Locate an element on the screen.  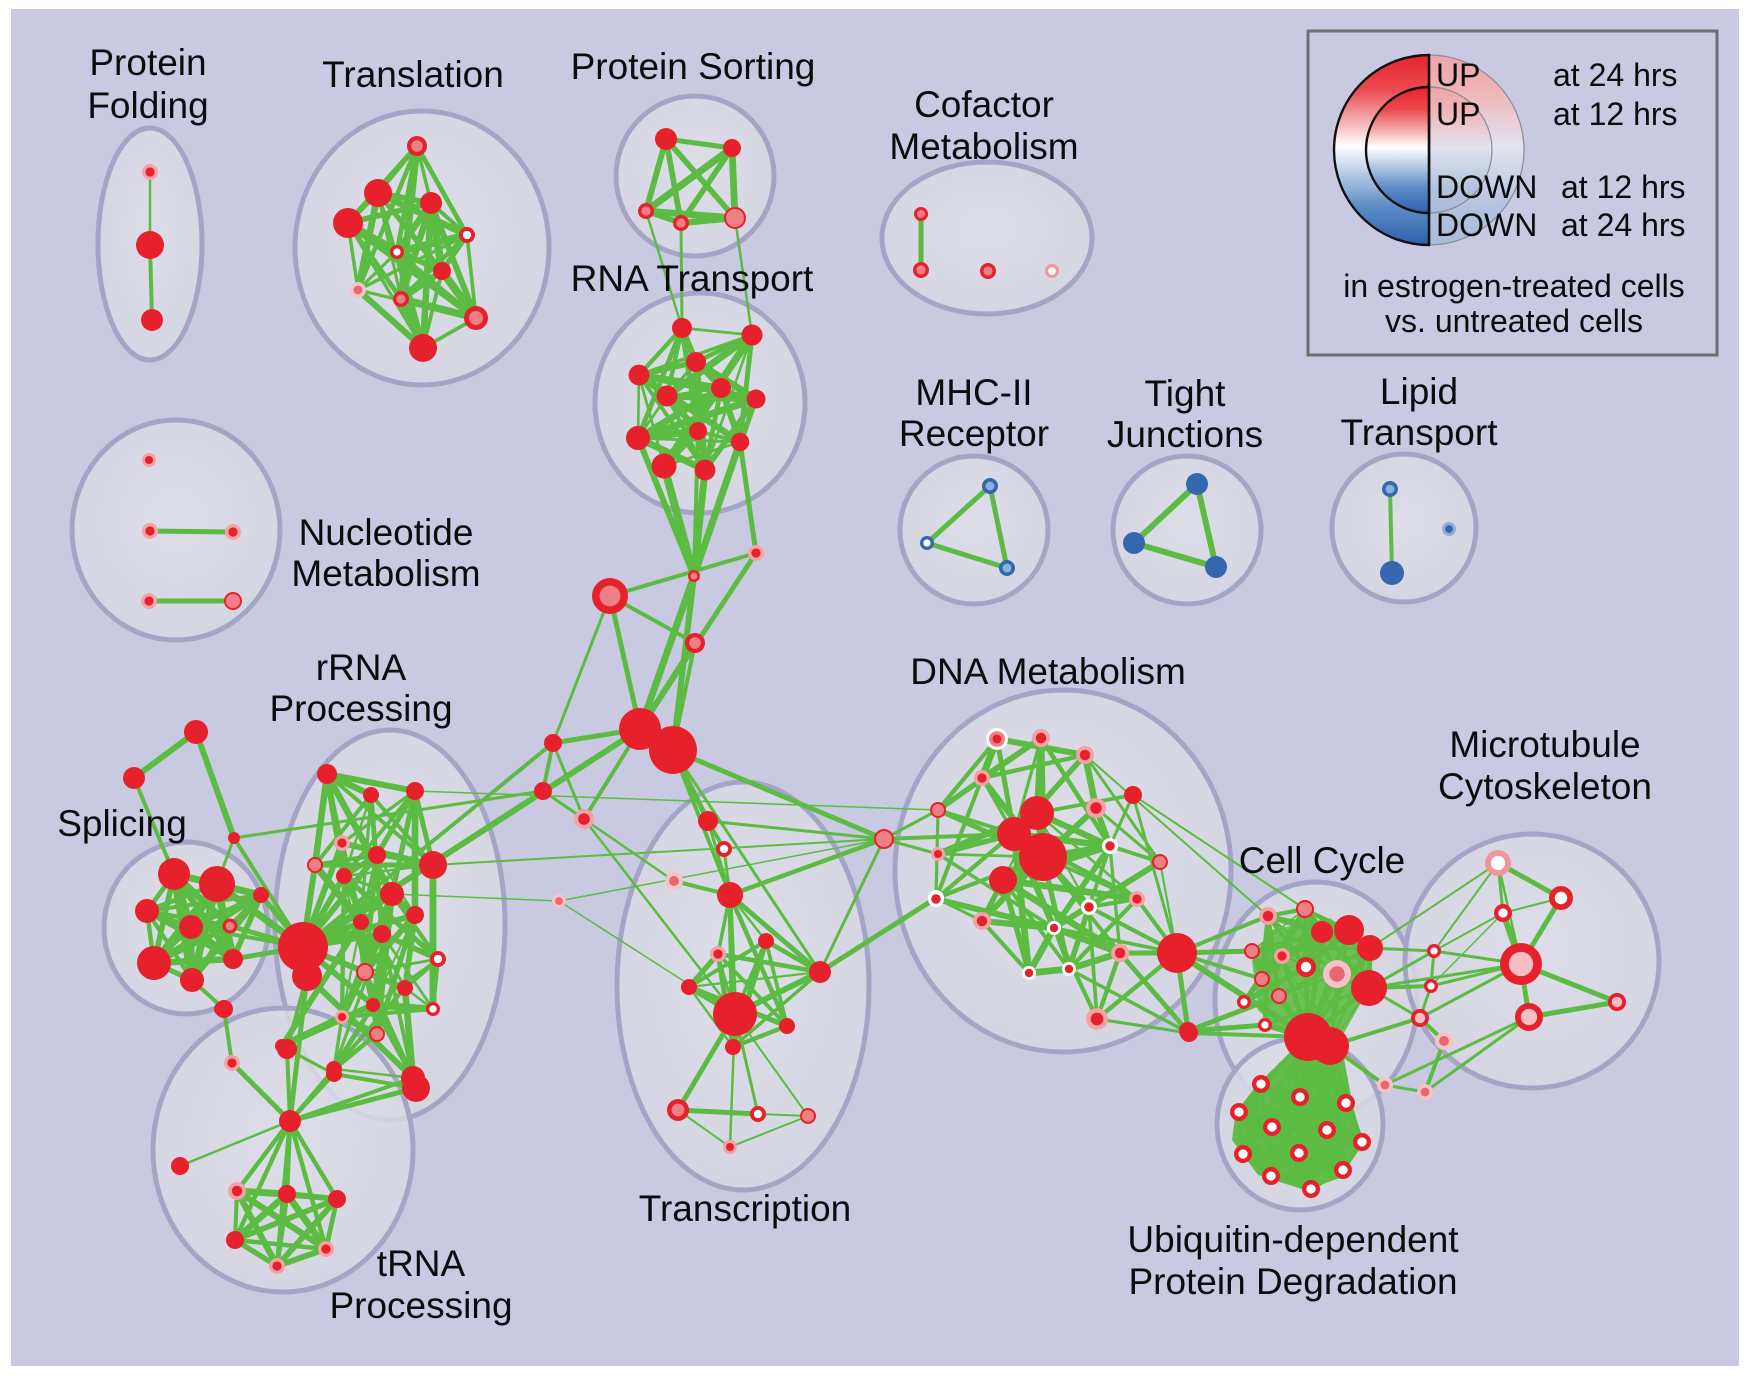
svg-text: vs. untreated cells is located at coordinates (1514, 321).